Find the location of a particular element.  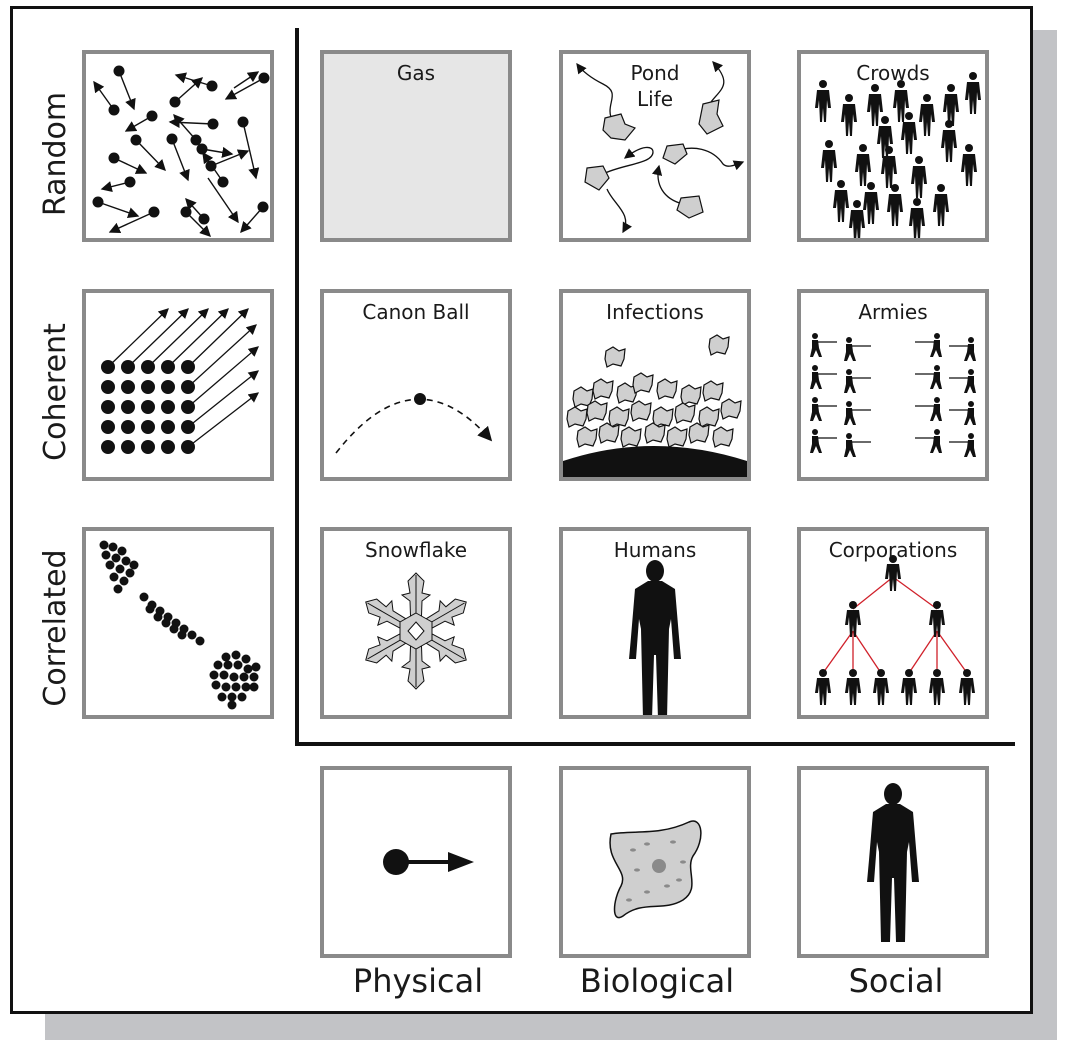

infection-cells-icon is located at coordinates (655, 405).